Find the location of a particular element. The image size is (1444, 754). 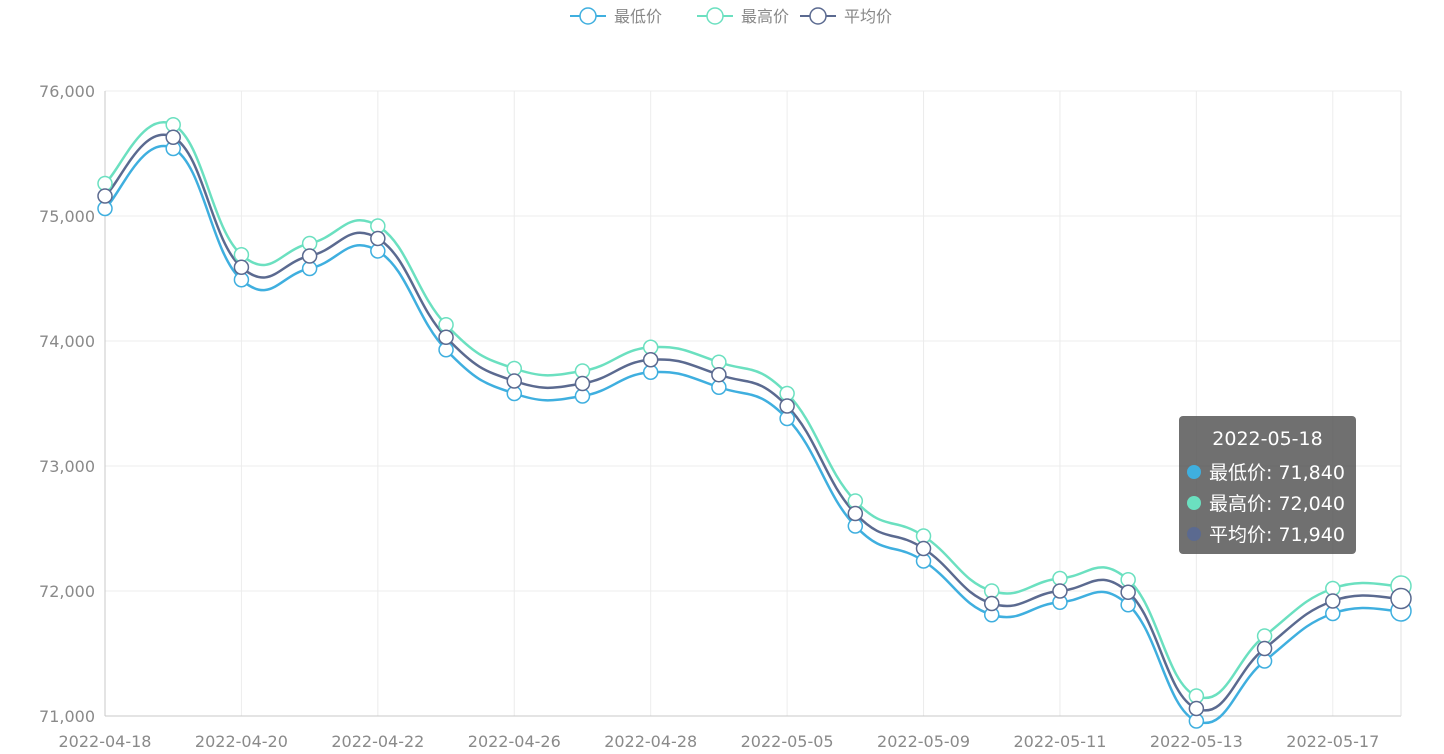

legend-label: 最低价 is located at coordinates (638, 16).